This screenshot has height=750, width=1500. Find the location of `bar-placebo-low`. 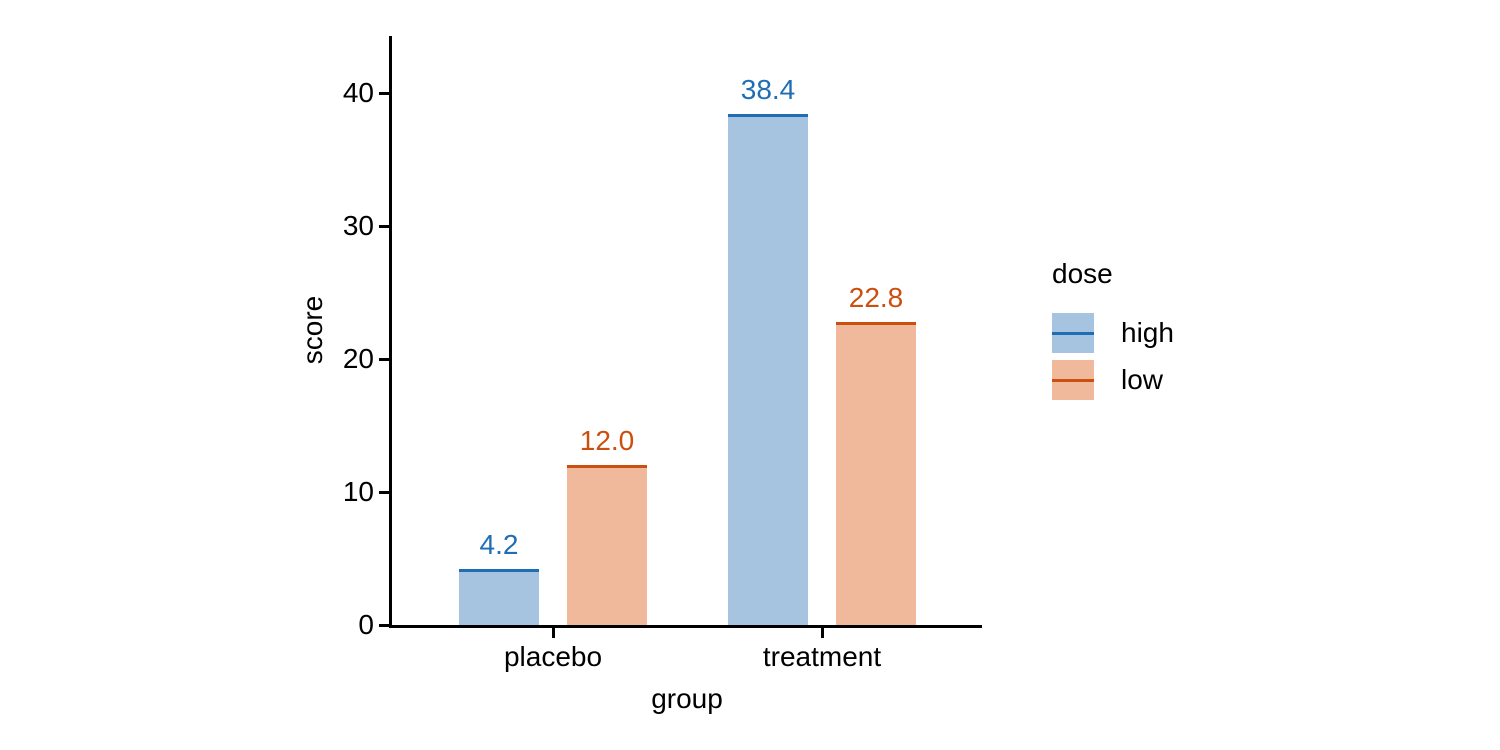

bar-placebo-low is located at coordinates (607, 545).